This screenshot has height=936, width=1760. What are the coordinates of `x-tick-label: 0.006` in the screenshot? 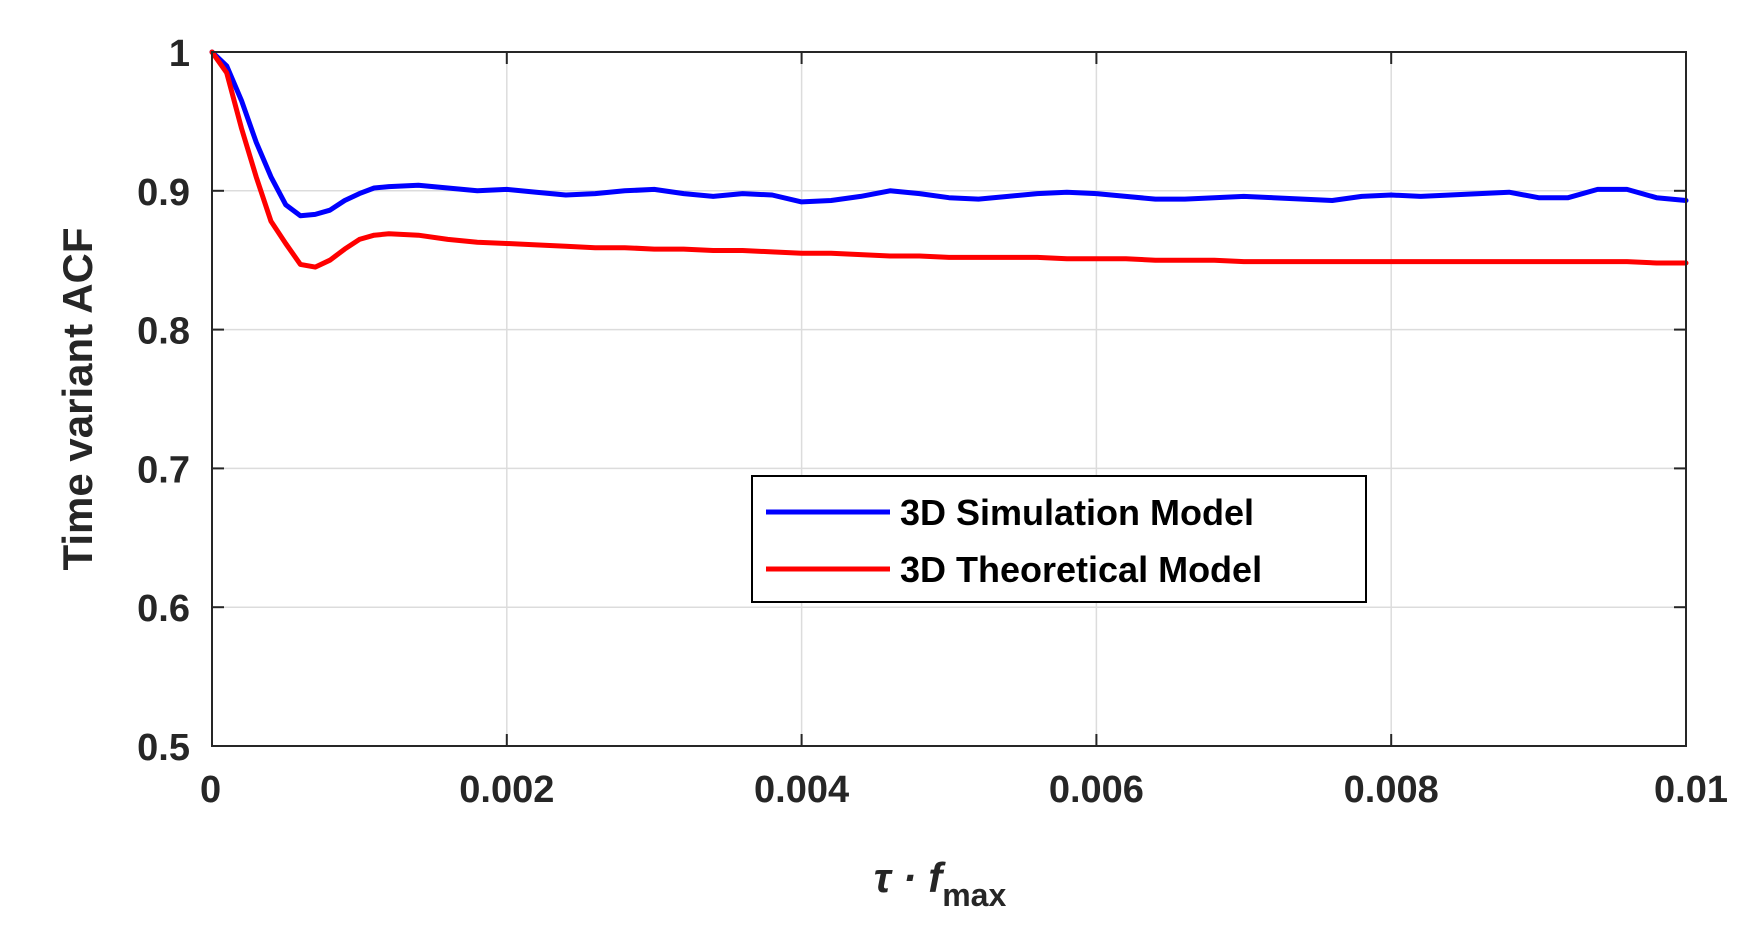 It's located at (1096, 790).